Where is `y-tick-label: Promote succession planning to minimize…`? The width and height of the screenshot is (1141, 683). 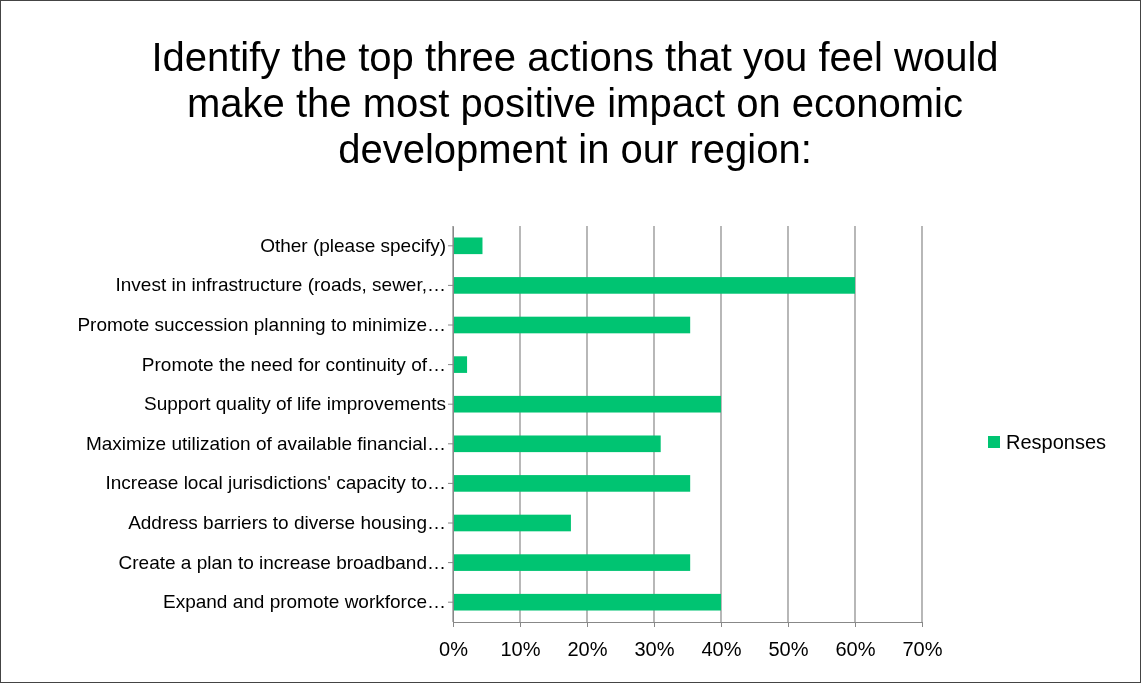 y-tick-label: Promote succession planning to minimize… is located at coordinates (261, 325).